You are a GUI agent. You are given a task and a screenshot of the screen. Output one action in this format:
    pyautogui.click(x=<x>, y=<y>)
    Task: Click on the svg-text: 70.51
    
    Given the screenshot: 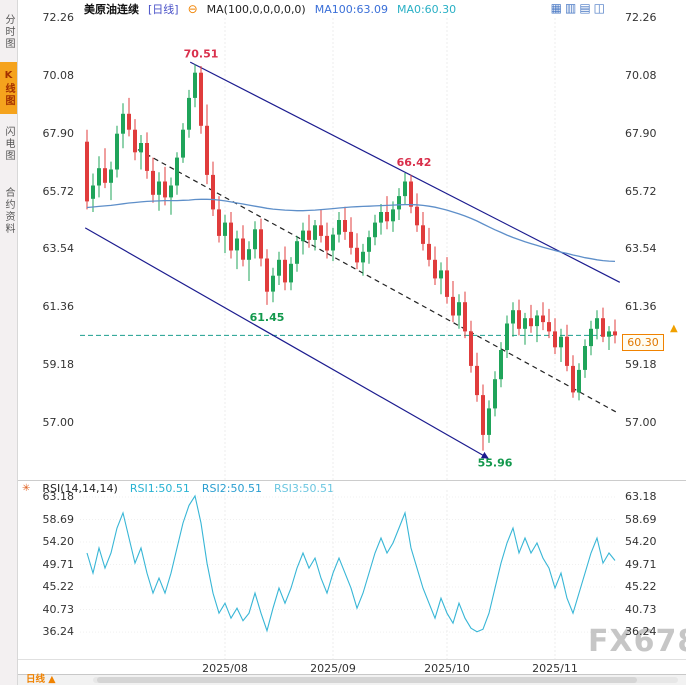 What is the action you would take?
    pyautogui.click(x=201, y=53)
    